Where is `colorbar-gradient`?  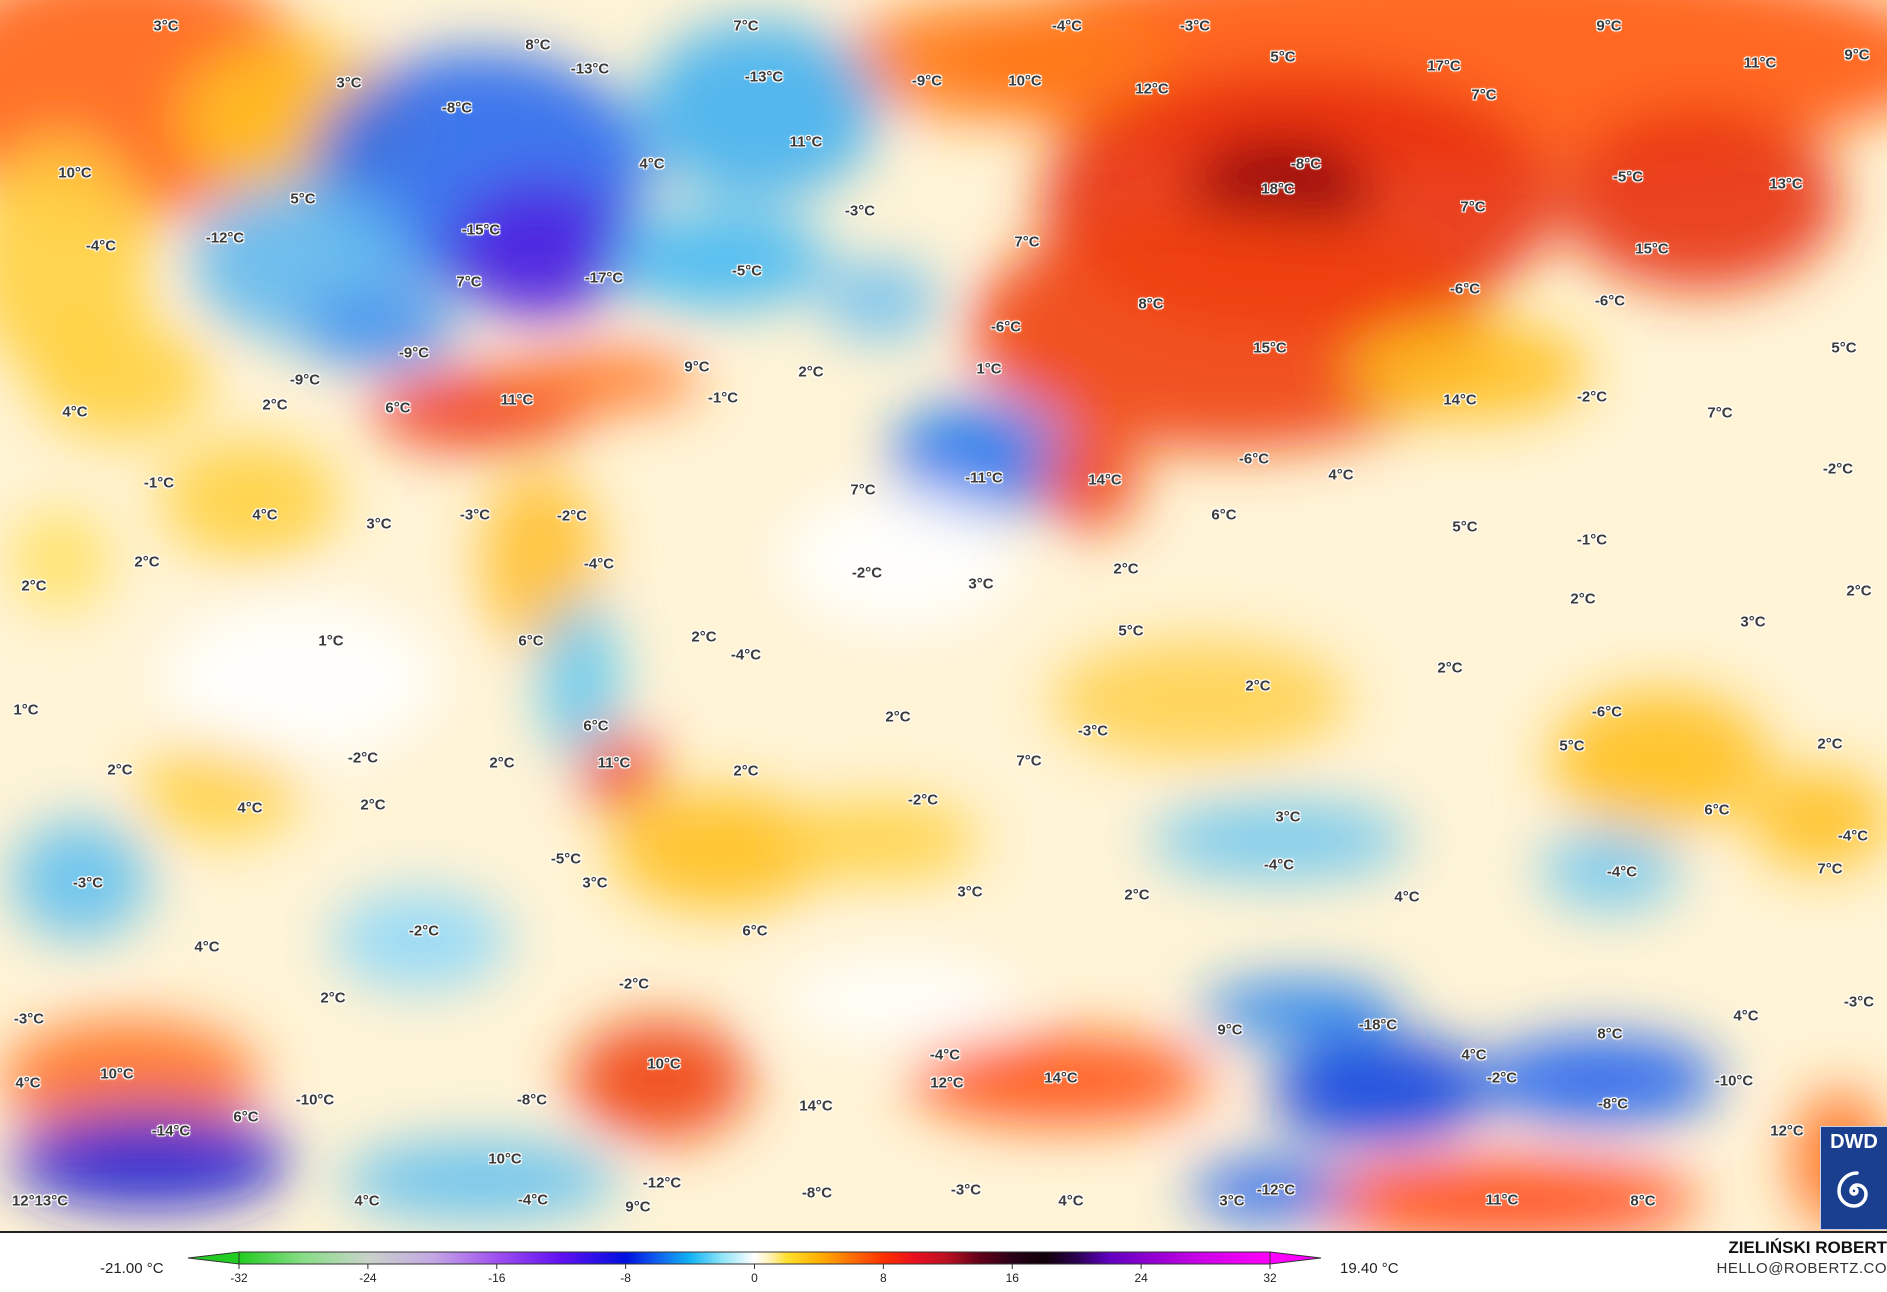 colorbar-gradient is located at coordinates (754, 1258).